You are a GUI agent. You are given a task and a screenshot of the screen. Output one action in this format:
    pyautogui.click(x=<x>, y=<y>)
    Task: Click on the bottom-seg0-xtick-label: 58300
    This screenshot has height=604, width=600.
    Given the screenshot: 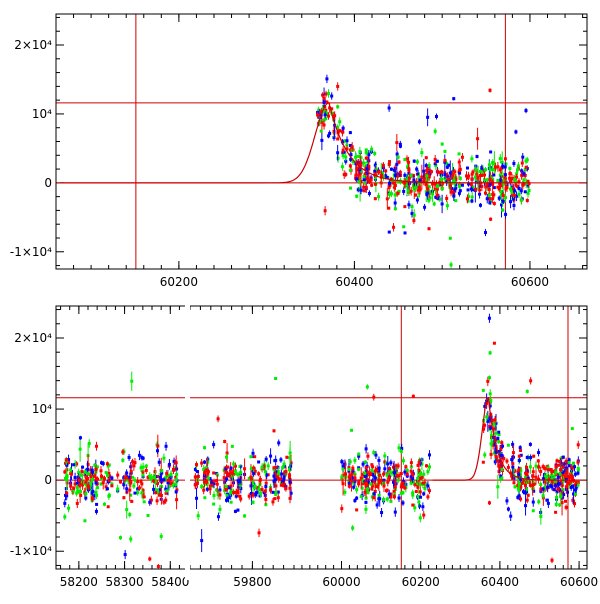 What is the action you would take?
    pyautogui.click(x=124, y=582)
    